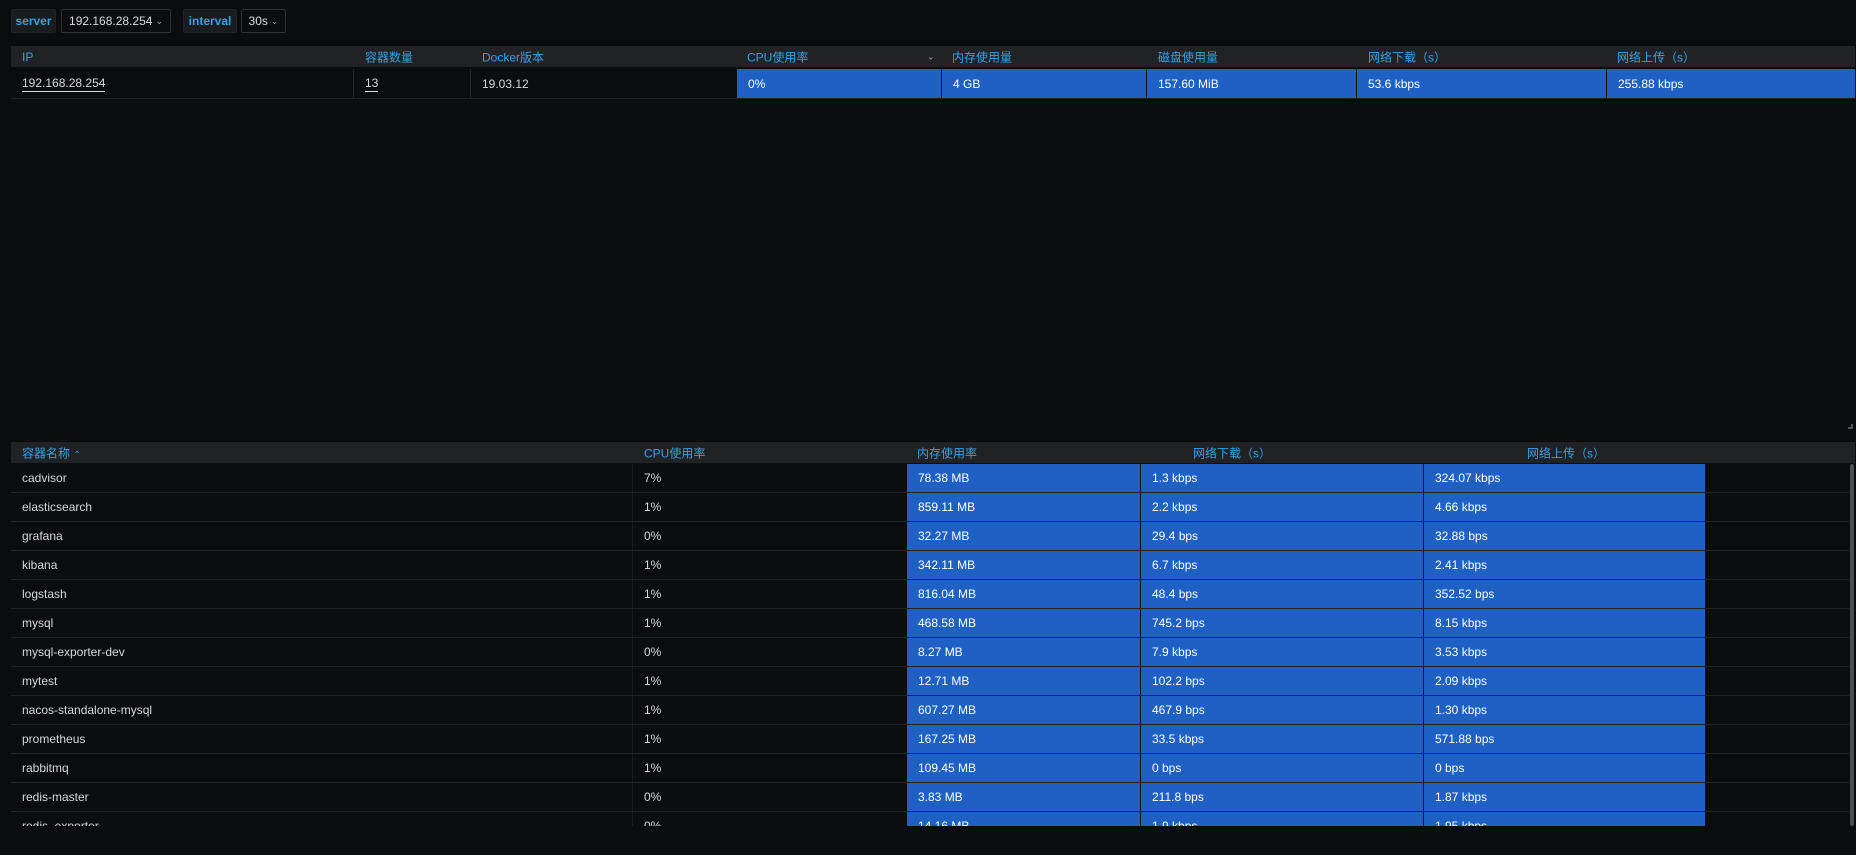 The width and height of the screenshot is (1856, 855). Describe the element at coordinates (1564, 819) in the screenshot. I see `up-cell: 1.95 kbps` at that location.